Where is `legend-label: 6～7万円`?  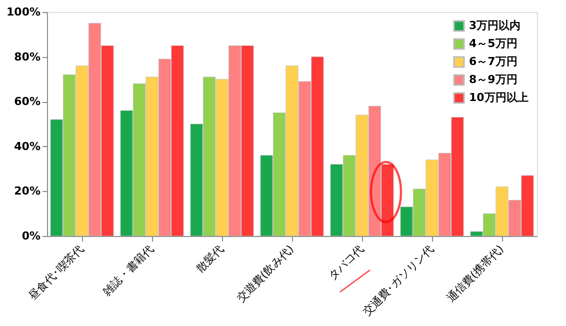
legend-label: 6～7万円 is located at coordinates (493, 61).